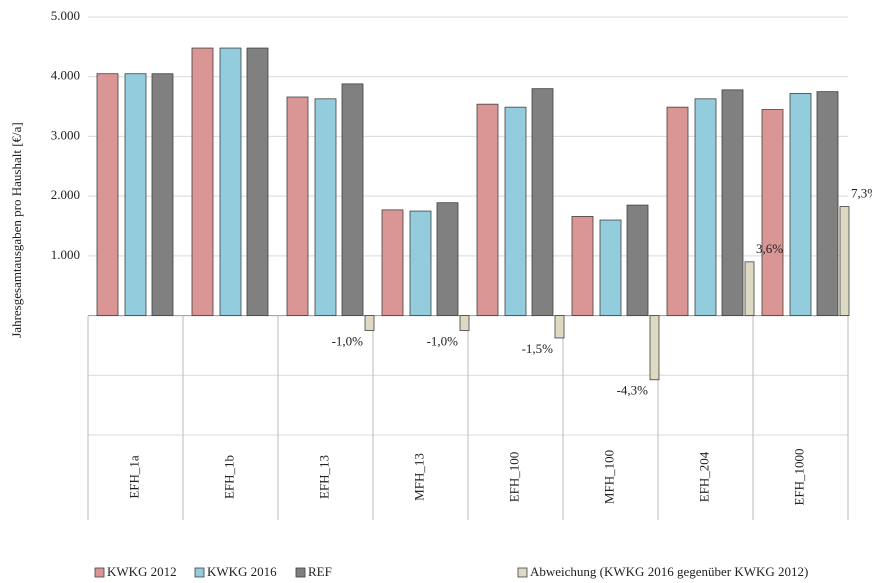  What do you see at coordinates (65, 194) in the screenshot?
I see `y-tick-label: 2.000` at bounding box center [65, 194].